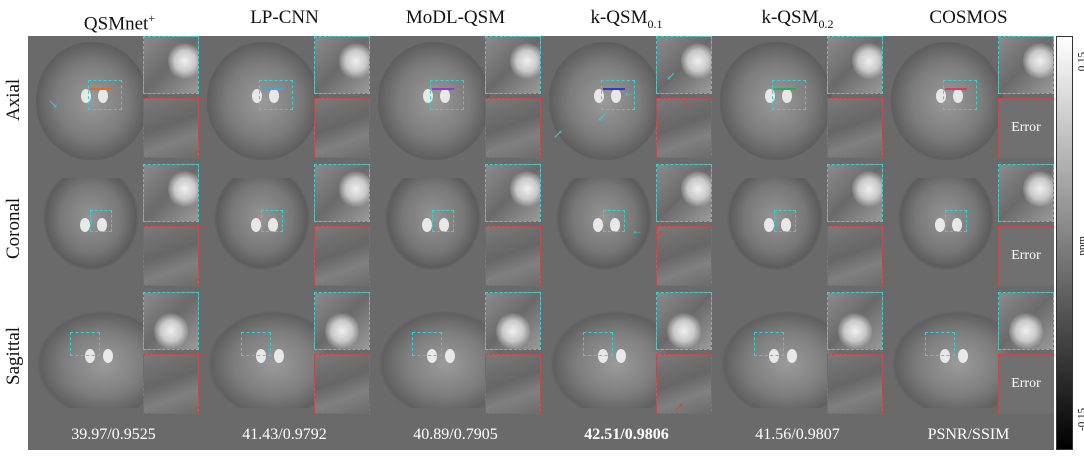  What do you see at coordinates (113, 434) in the screenshot?
I see `metric-label-1: 39.97/0.9525` at bounding box center [113, 434].